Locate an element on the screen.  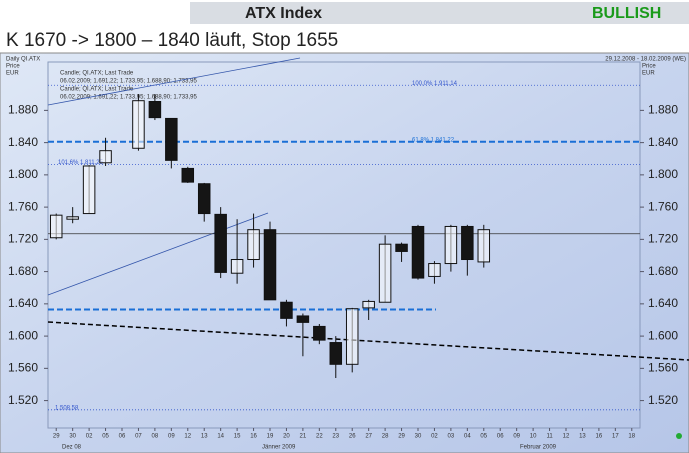
month-label: Jänner 2009 is located at coordinates (279, 448).